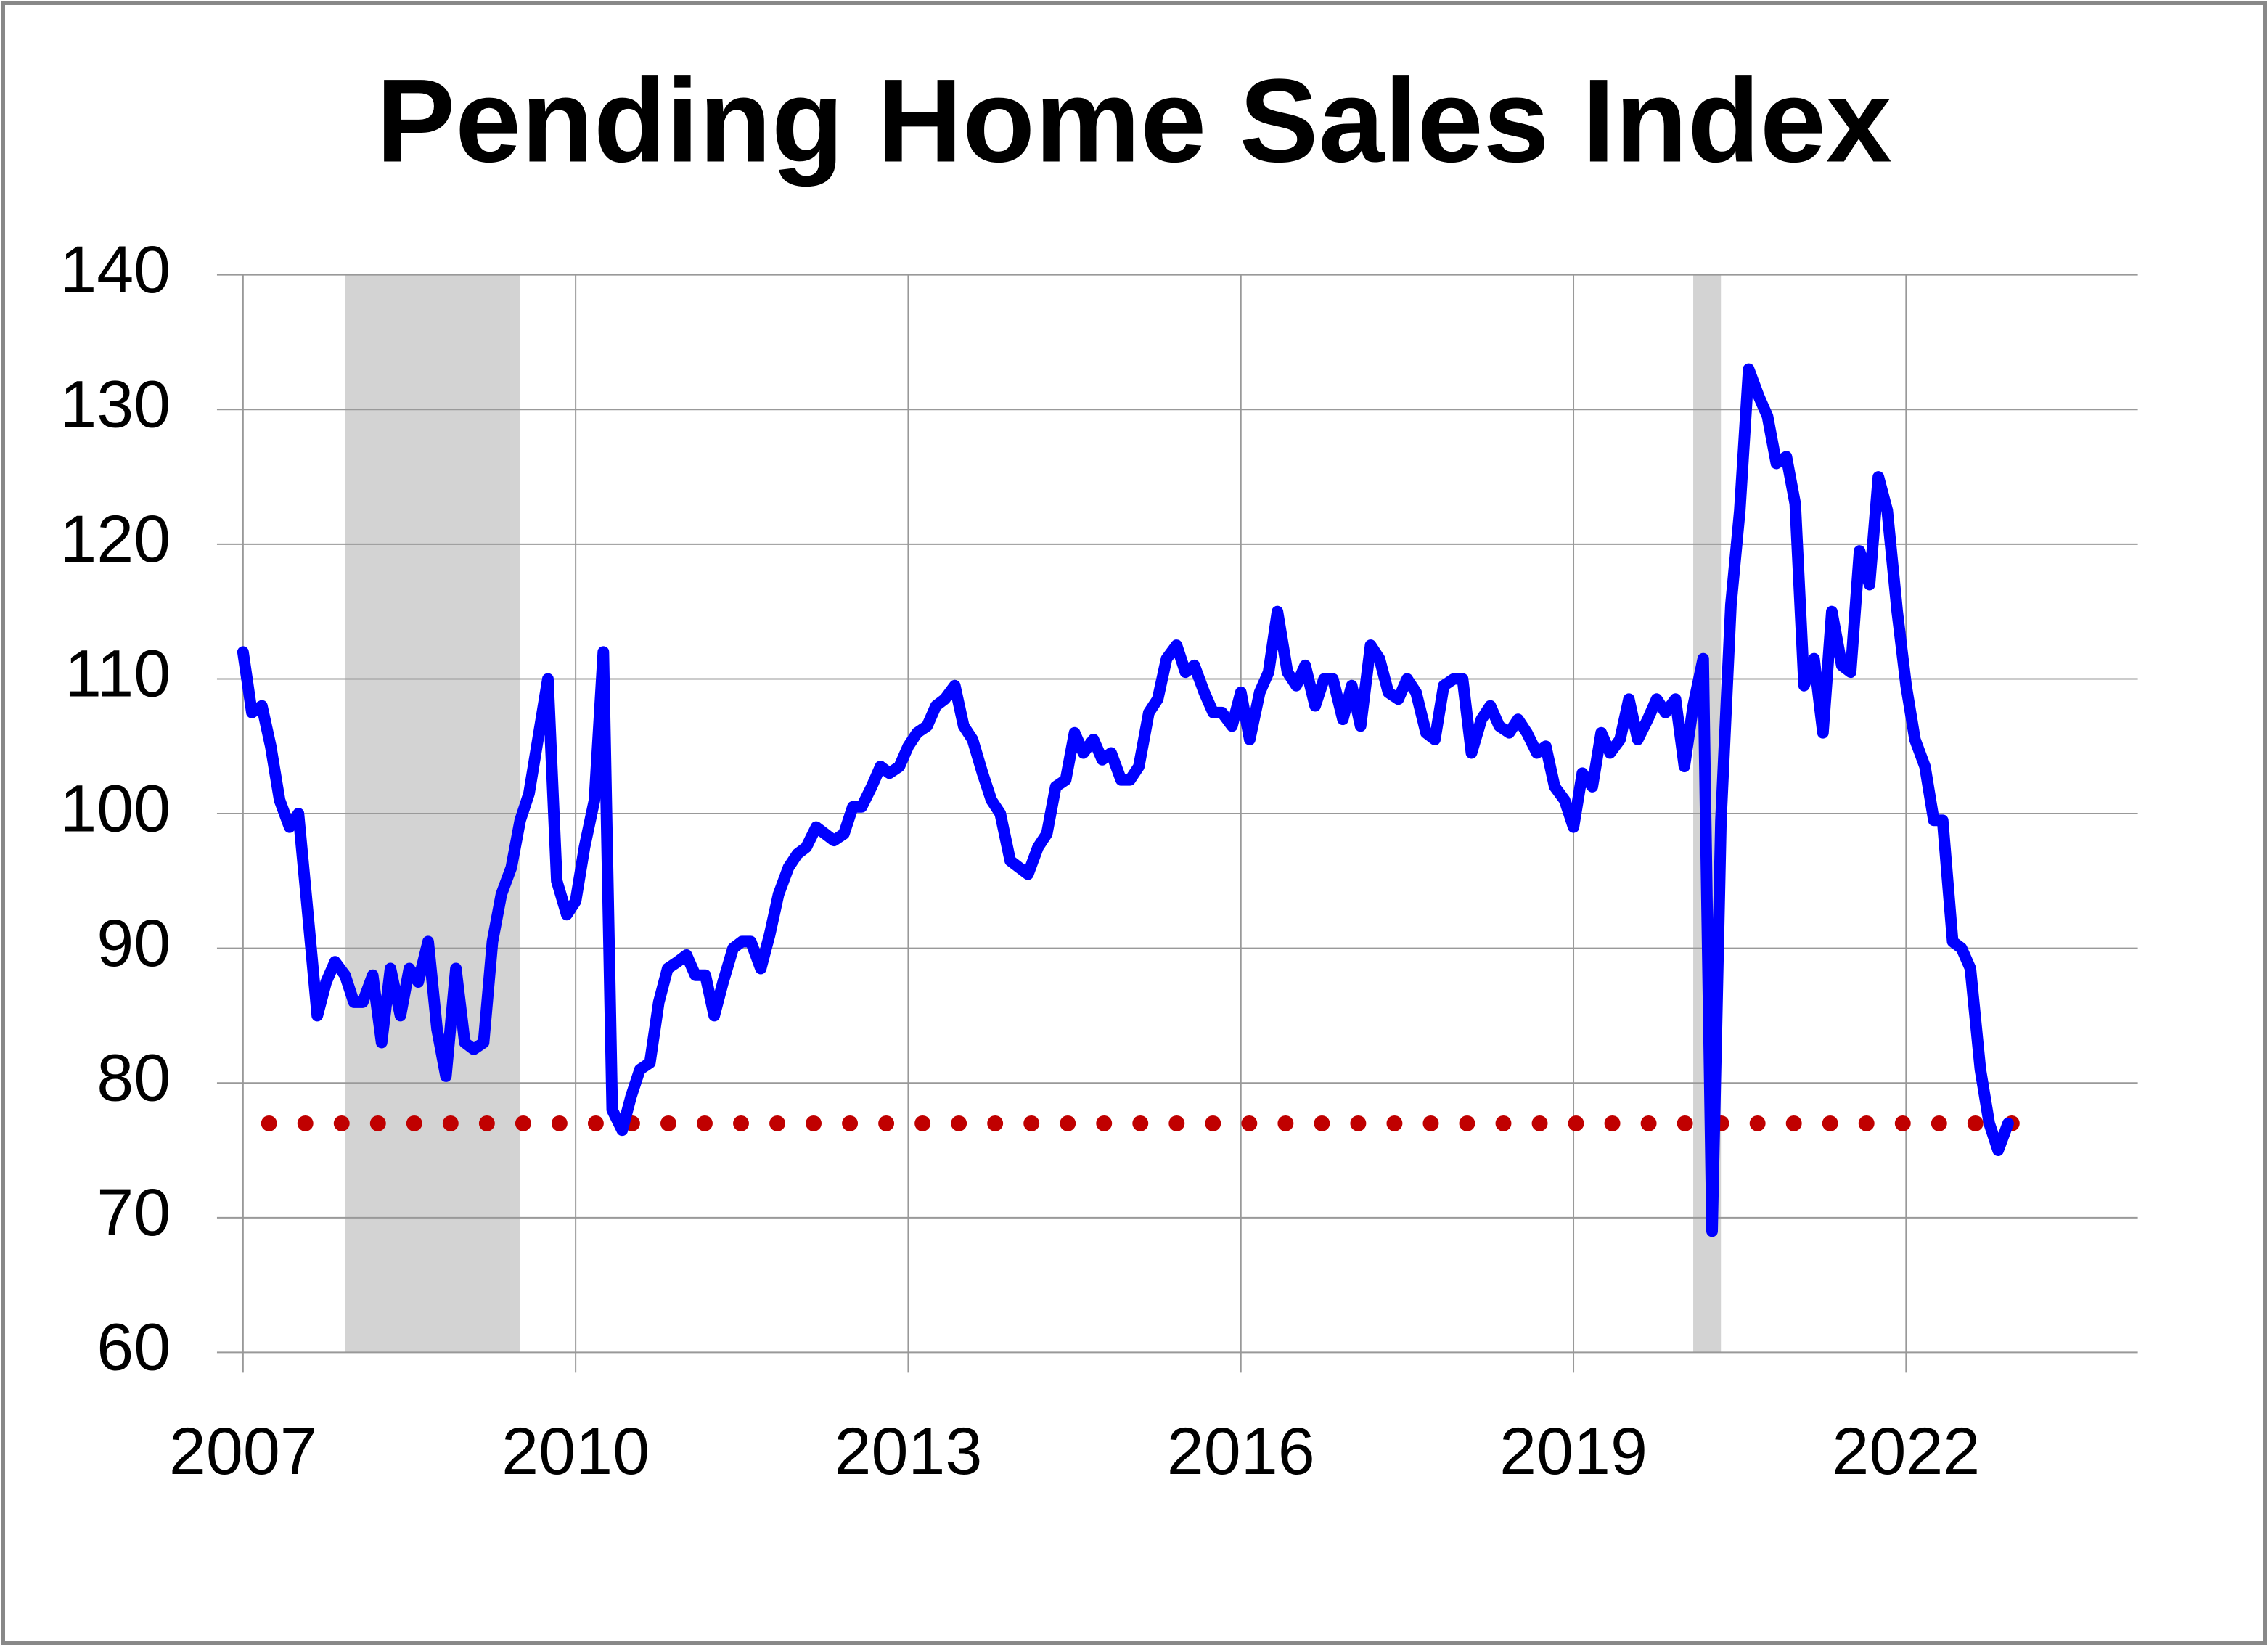  Describe the element at coordinates (134, 1213) in the screenshot. I see `y-tick-label: 70` at that location.